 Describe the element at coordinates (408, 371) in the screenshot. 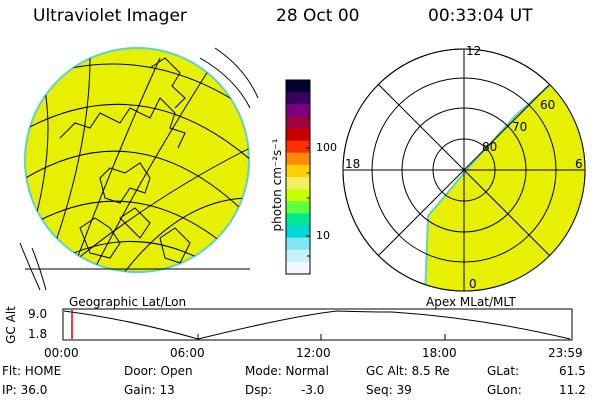

I see `gc-altitude: GC Alt: 8.5 Re` at that location.